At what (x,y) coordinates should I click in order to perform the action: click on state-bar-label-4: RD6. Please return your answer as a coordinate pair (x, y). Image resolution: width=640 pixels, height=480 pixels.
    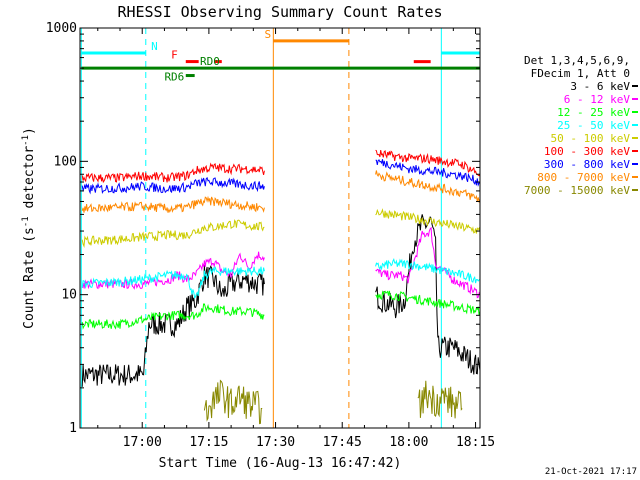
    Looking at the image, I should click on (174, 77).